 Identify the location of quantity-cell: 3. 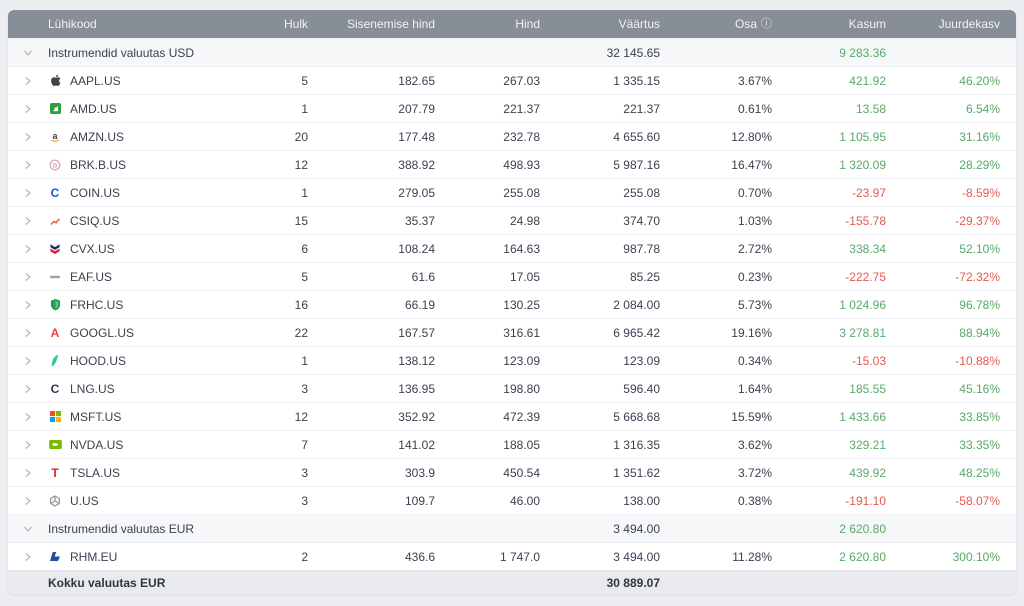
(304, 472).